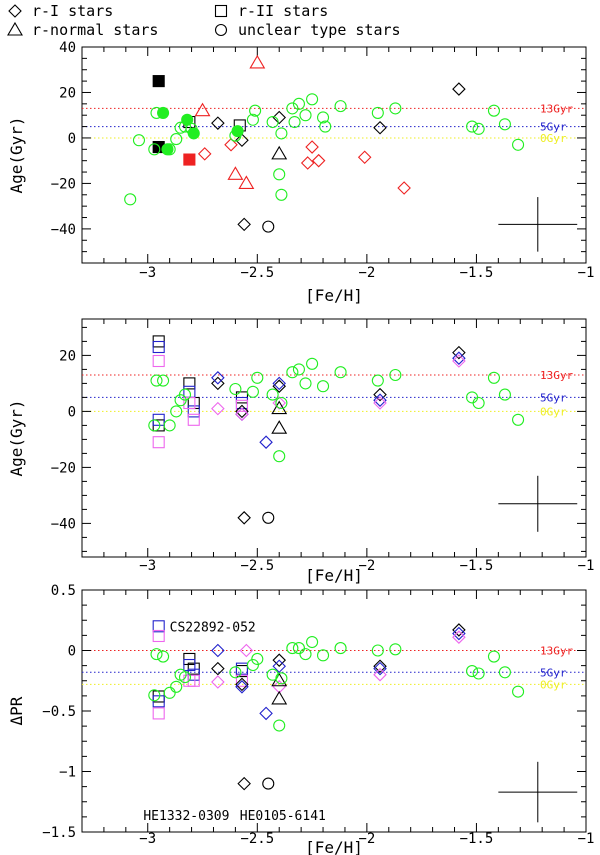 The height and width of the screenshot is (855, 600). What do you see at coordinates (16, 710) in the screenshot?
I see `y-axis-label: ΔPR` at bounding box center [16, 710].